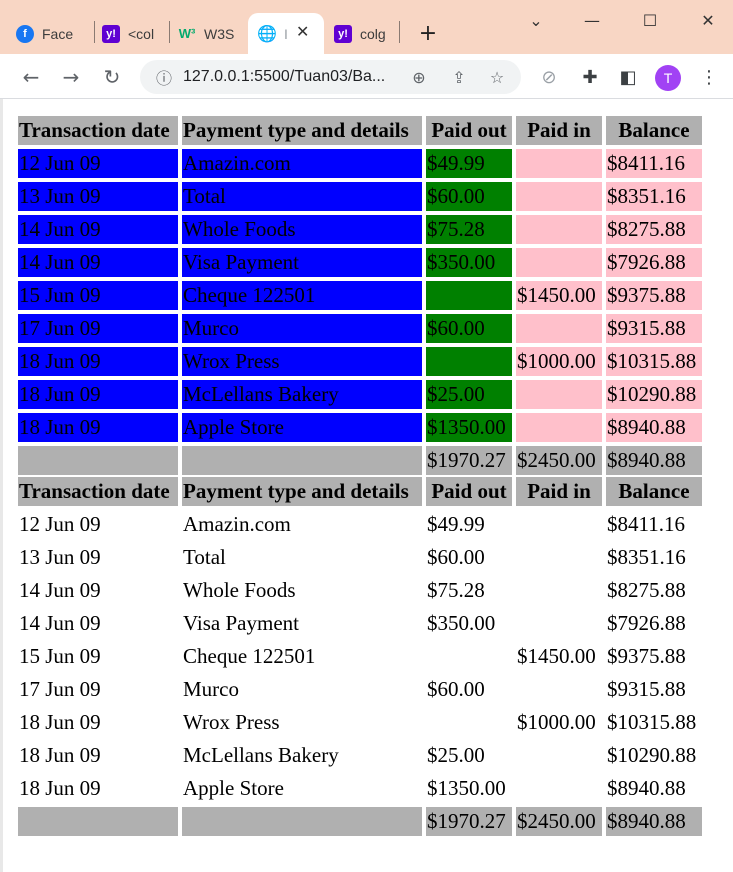  What do you see at coordinates (654, 590) in the screenshot?
I see `cell-balance: $8275.88` at bounding box center [654, 590].